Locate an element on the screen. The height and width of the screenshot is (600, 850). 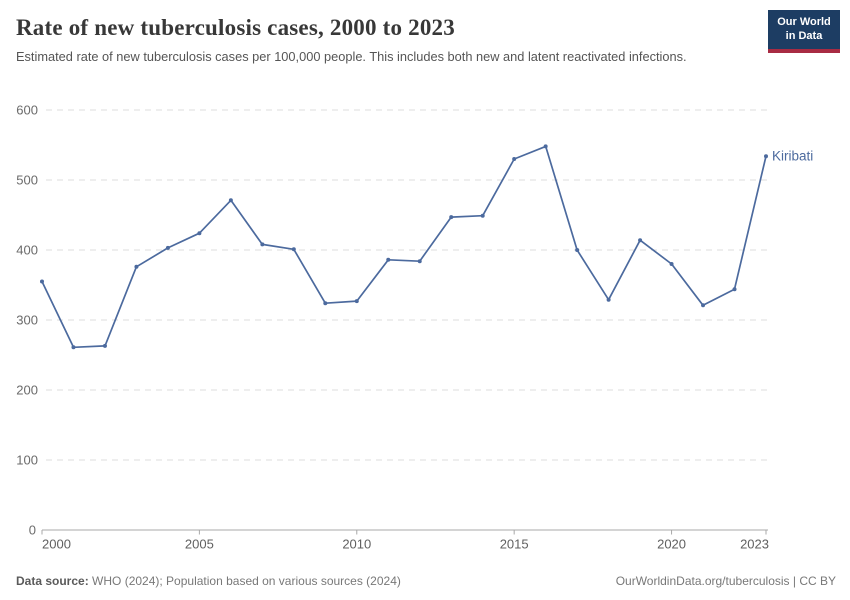
series-end-label-kiribati: Kiribati is located at coordinates (792, 156).